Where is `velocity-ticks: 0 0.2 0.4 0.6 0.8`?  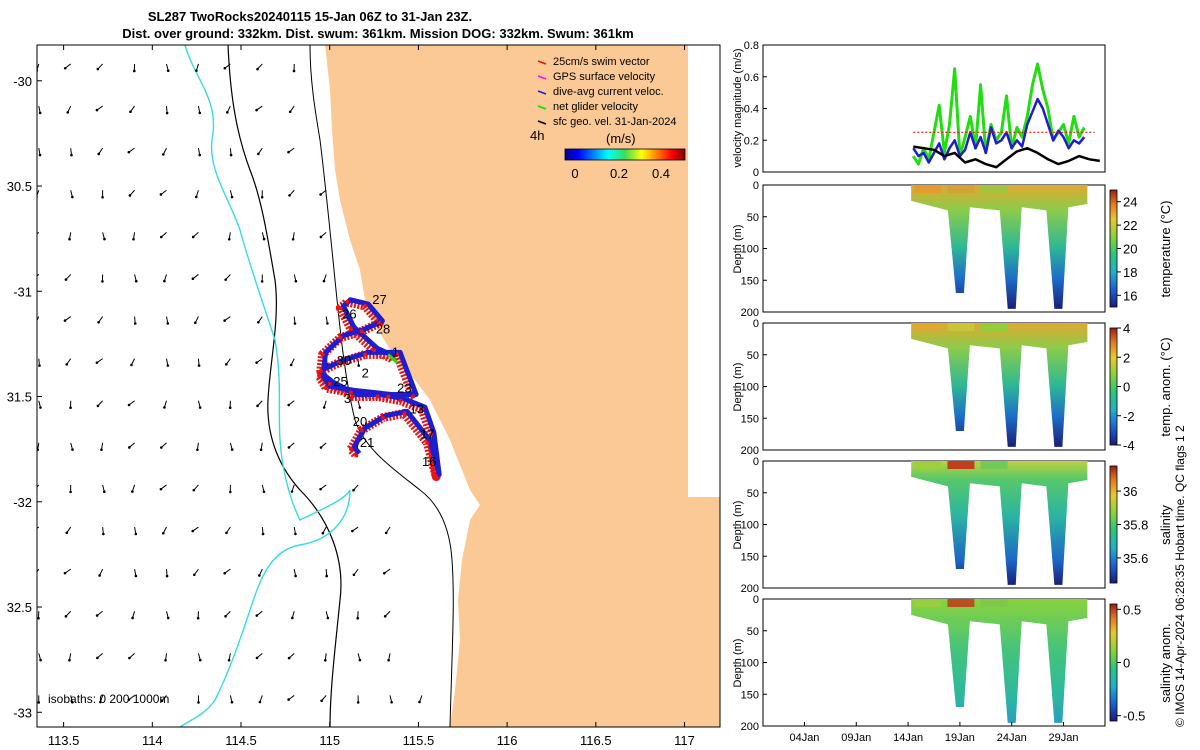
velocity-ticks: 0 0.2 0.4 0.6 0.8 is located at coordinates (755, 109).